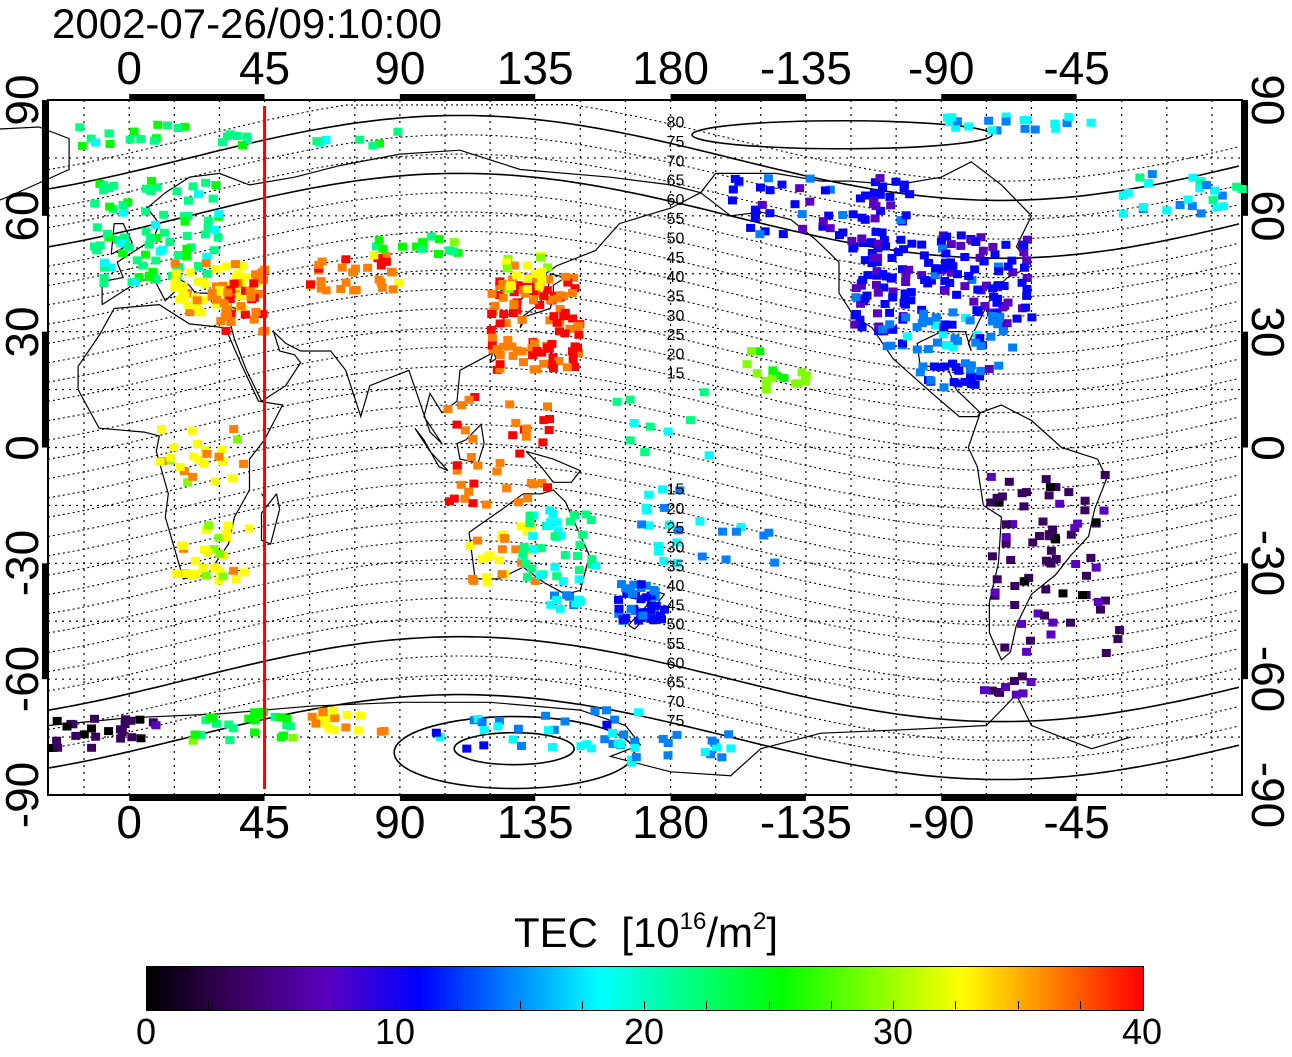  Describe the element at coordinates (676, 509) in the screenshot. I see `mag-lat-label: 20` at that location.